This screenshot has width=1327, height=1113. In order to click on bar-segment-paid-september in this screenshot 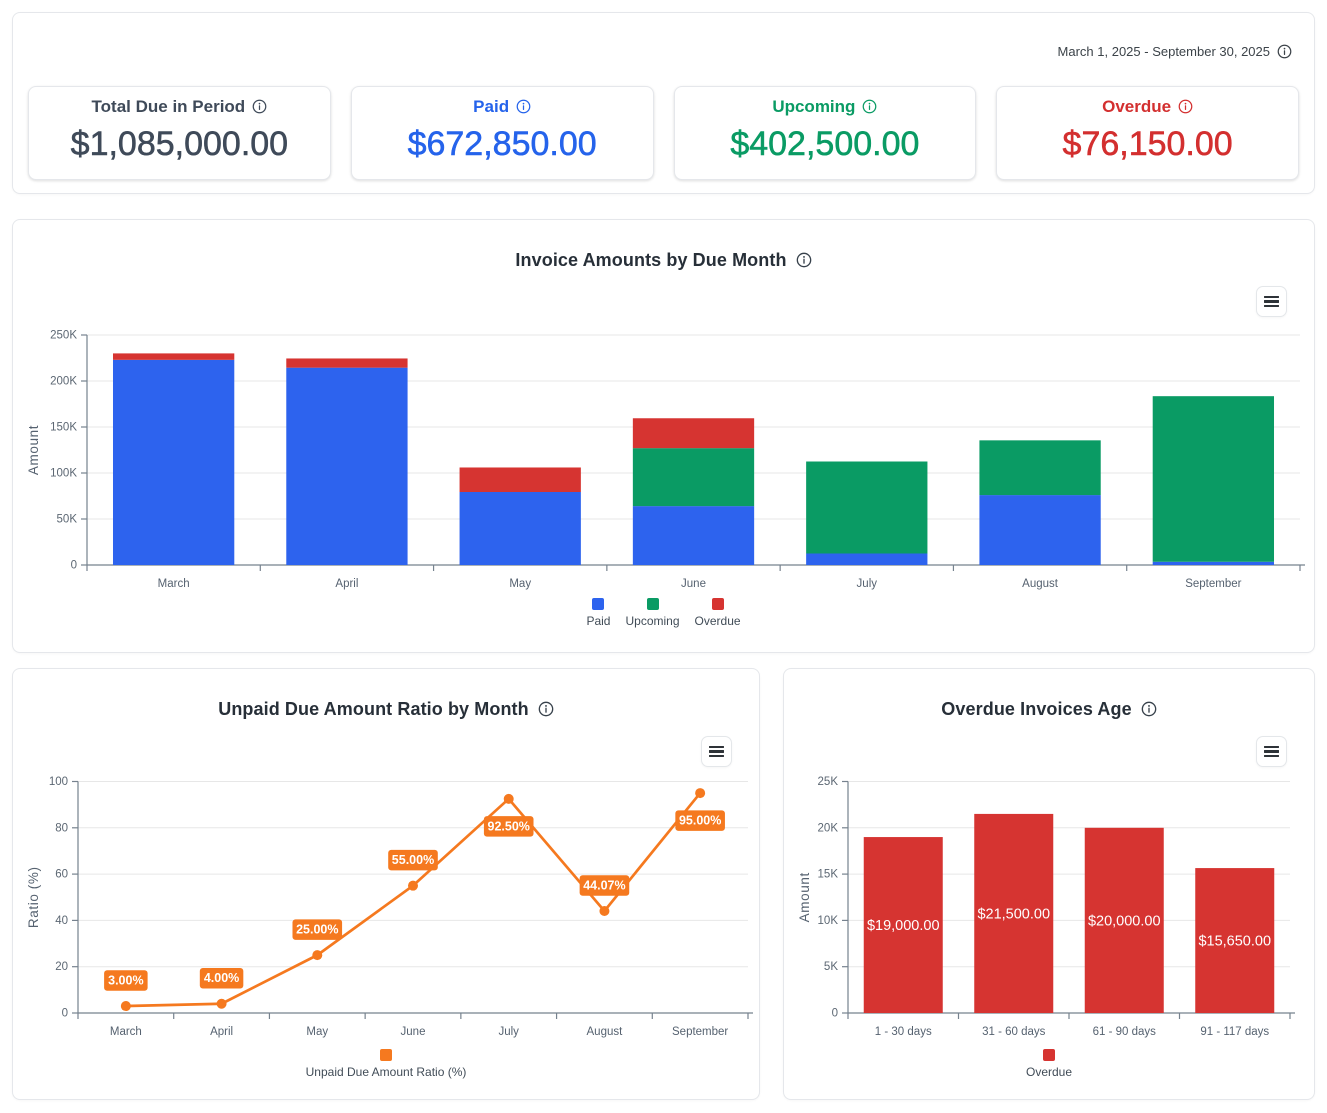, I will do `click(1213, 563)`.